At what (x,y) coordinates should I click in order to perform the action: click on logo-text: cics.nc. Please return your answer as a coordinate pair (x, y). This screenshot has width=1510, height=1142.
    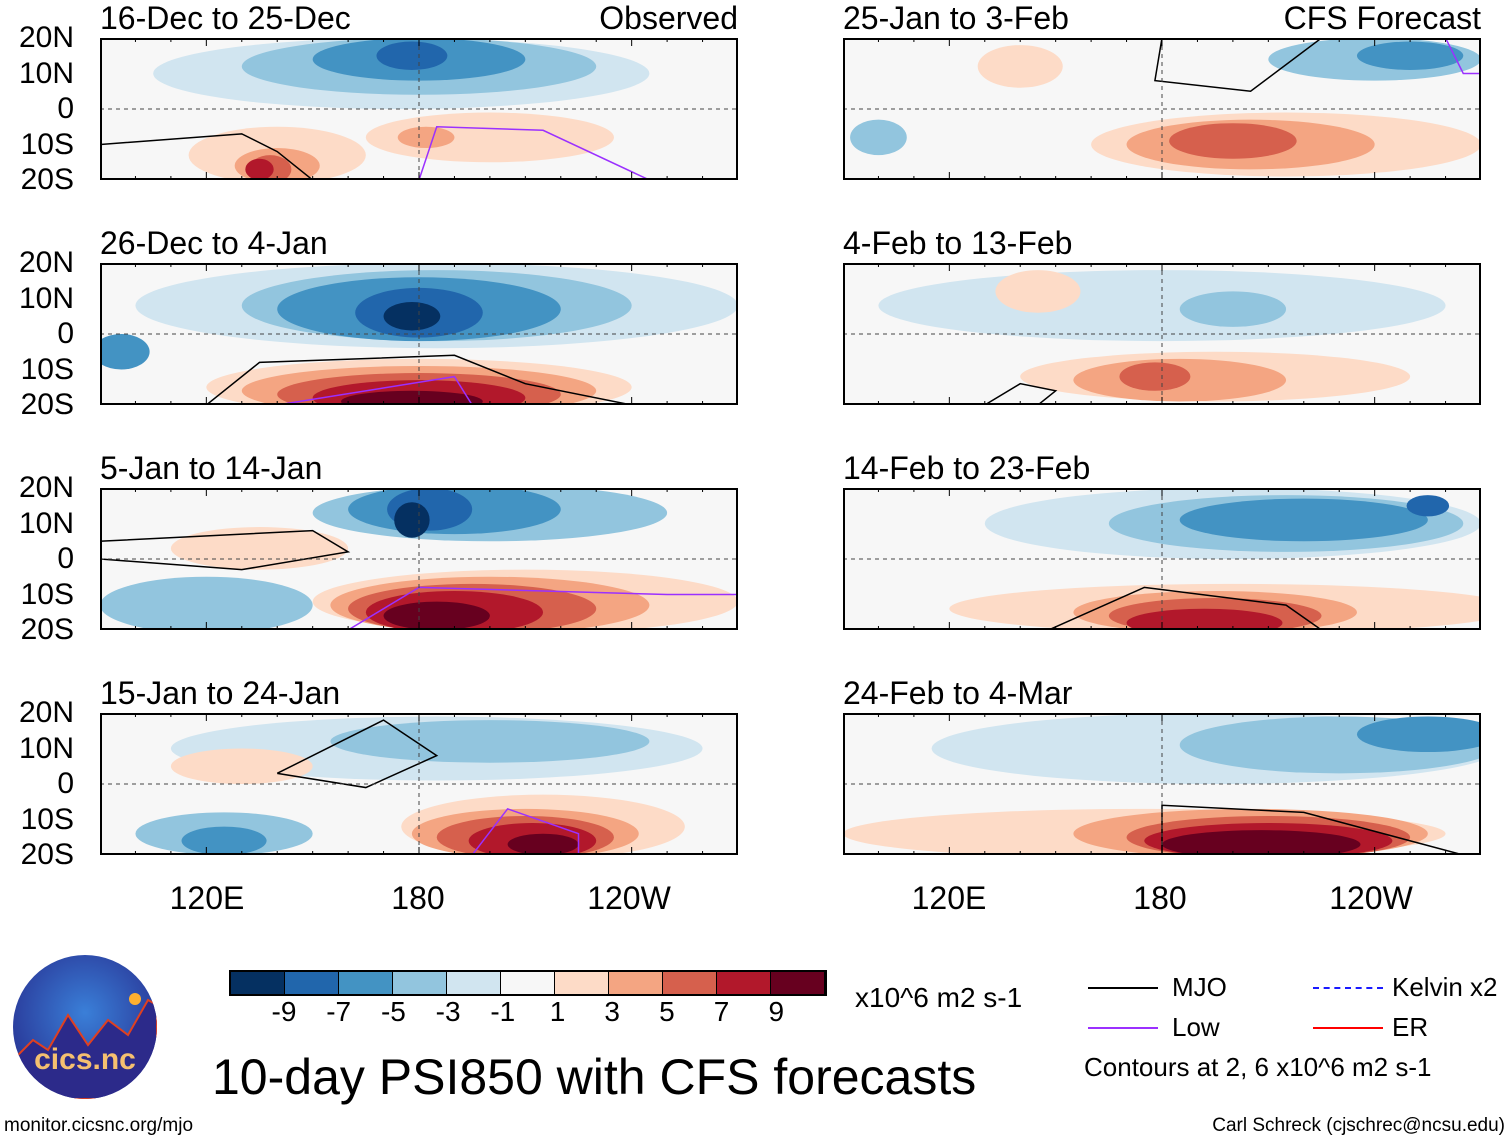
    Looking at the image, I should click on (85, 1059).